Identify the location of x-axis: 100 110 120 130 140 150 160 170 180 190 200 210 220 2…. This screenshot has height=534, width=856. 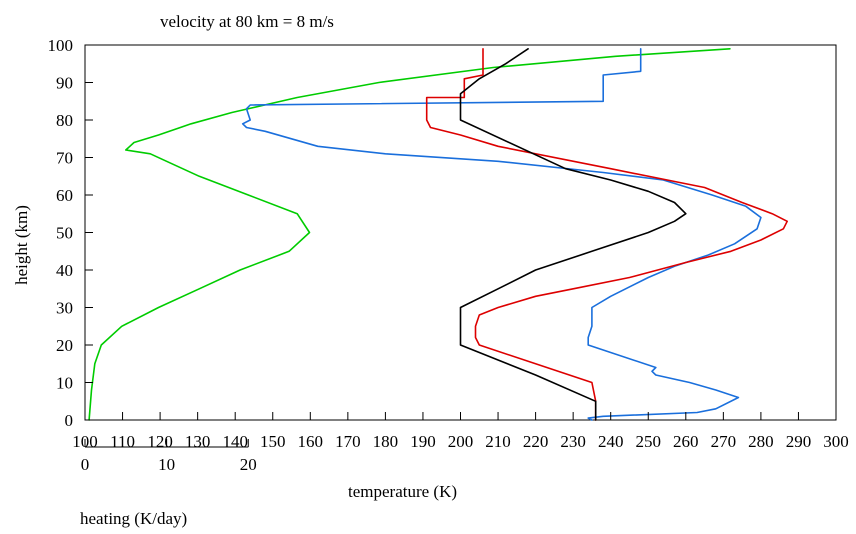
(460, 431).